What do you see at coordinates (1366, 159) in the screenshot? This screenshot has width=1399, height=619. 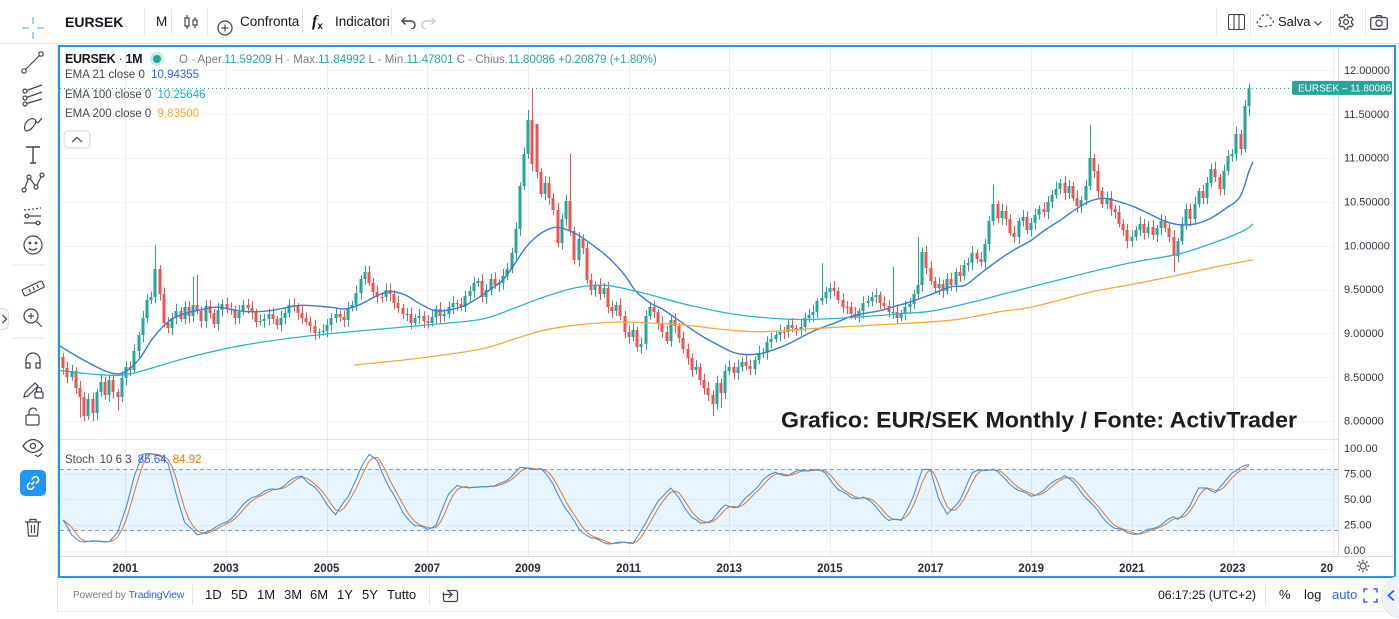 I see `svg-text: 11.00000` at bounding box center [1366, 159].